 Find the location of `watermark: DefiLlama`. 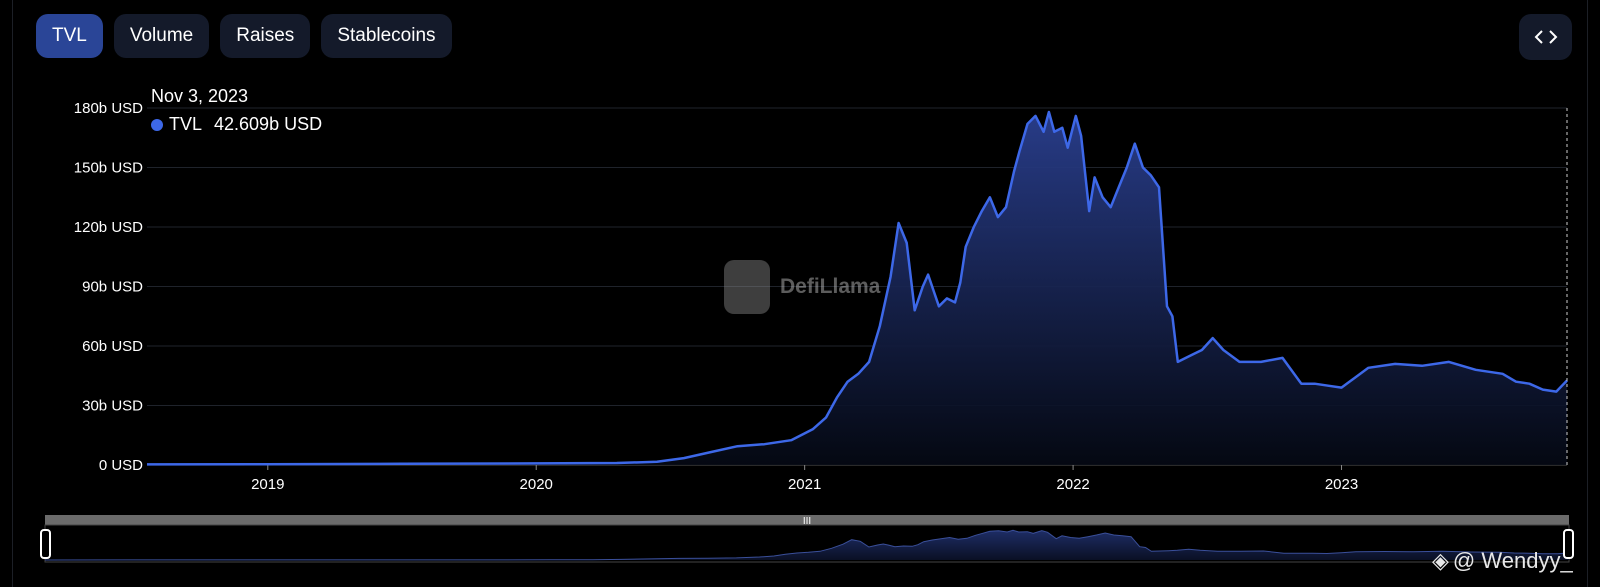

watermark: DefiLlama is located at coordinates (802, 287).